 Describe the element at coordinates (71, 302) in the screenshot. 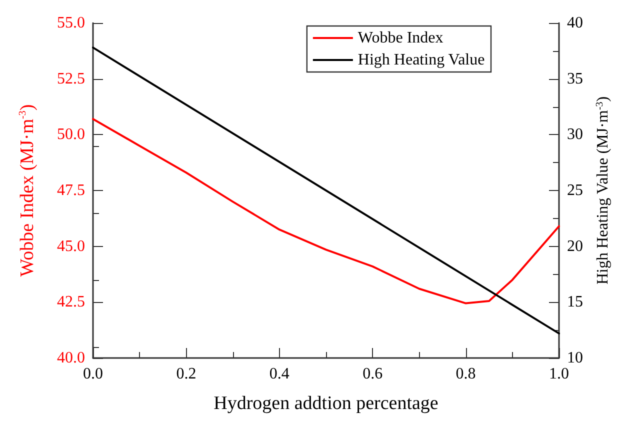

I see `y-tick-label: 42.5` at that location.